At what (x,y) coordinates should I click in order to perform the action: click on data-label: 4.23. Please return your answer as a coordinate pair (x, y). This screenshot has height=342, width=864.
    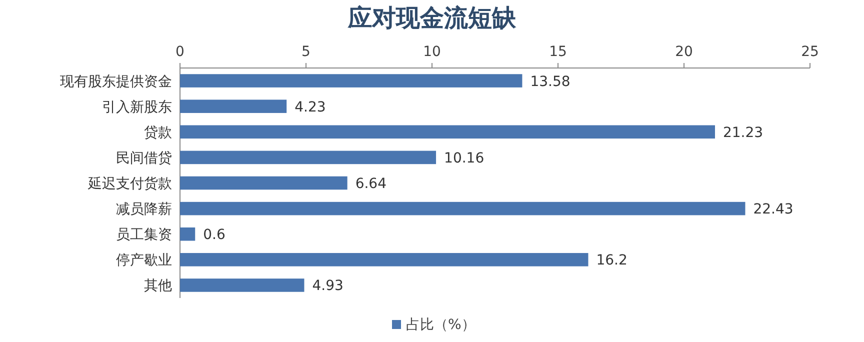
    Looking at the image, I should click on (310, 107).